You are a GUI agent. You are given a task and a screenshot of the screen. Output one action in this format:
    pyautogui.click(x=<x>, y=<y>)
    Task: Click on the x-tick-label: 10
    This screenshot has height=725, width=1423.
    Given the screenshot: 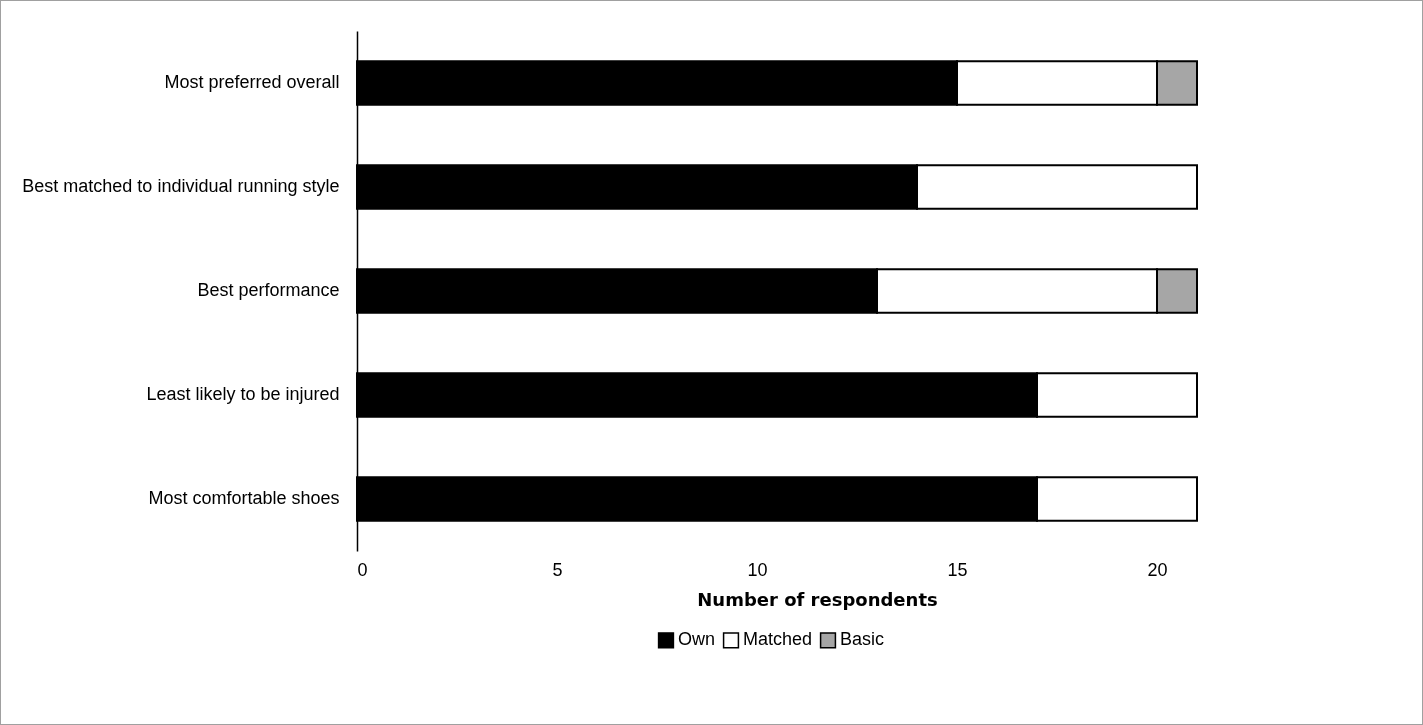 What is the action you would take?
    pyautogui.click(x=757, y=569)
    